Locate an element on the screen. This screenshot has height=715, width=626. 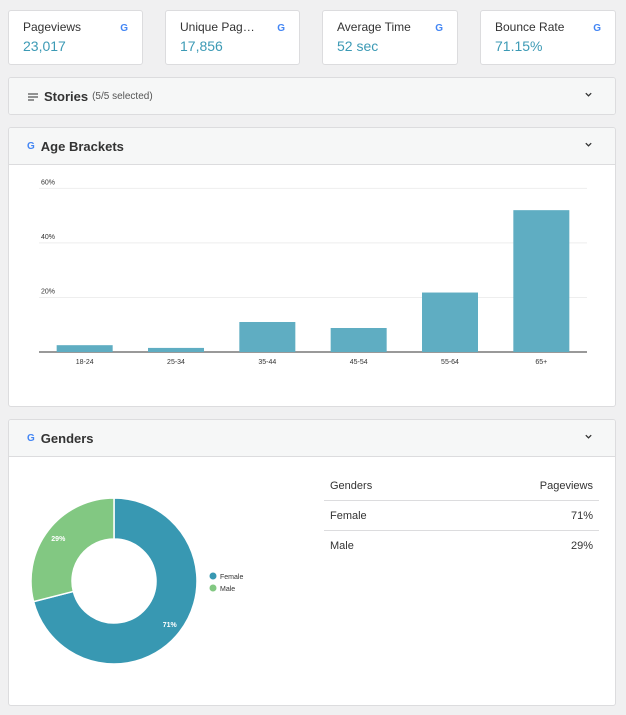
stat-value: 52 sec is located at coordinates (358, 46).